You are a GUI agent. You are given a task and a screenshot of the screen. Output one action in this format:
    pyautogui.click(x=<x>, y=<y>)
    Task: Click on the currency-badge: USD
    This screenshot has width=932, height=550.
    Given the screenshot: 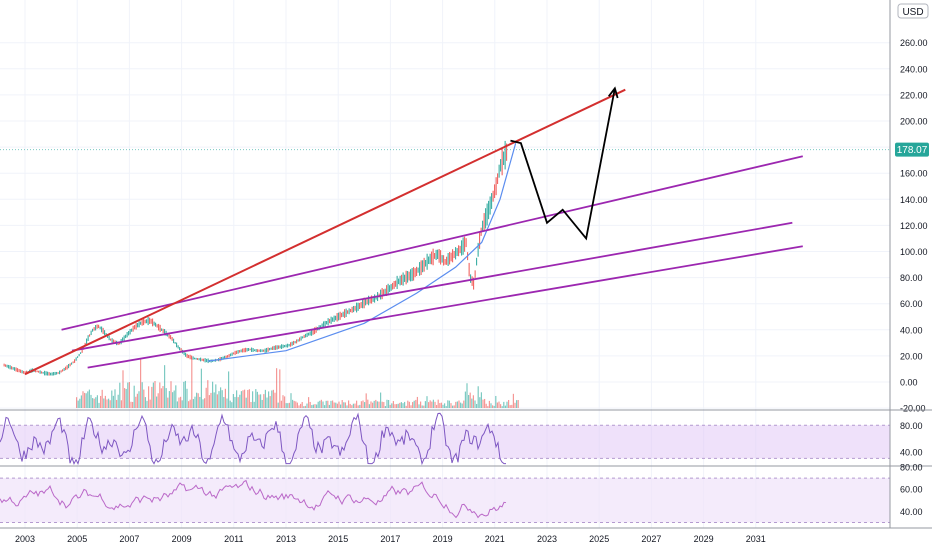 What is the action you would take?
    pyautogui.click(x=913, y=11)
    